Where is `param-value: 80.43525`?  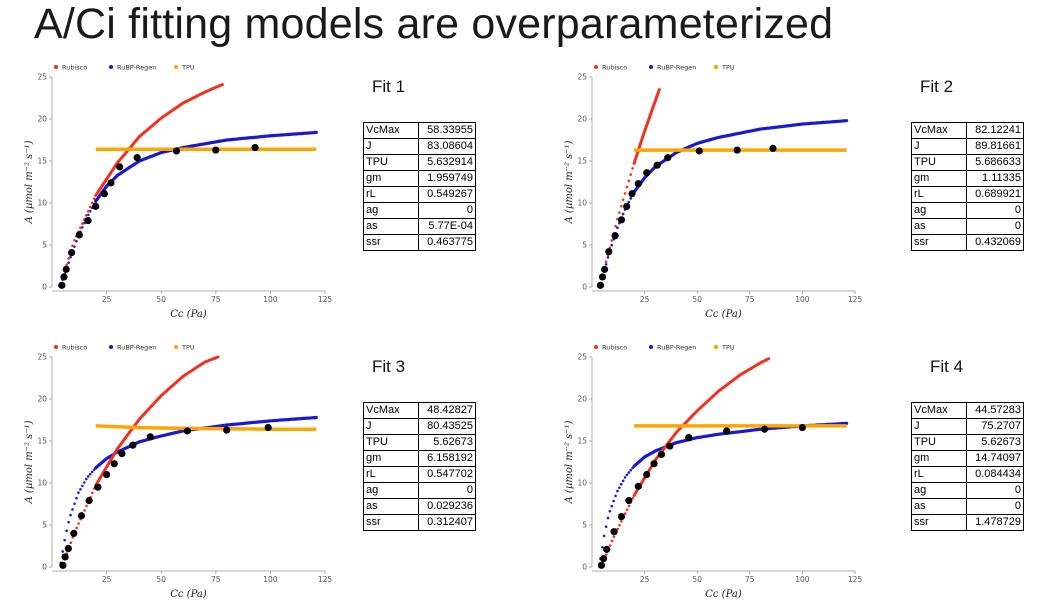 param-value: 80.43525 is located at coordinates (447, 426).